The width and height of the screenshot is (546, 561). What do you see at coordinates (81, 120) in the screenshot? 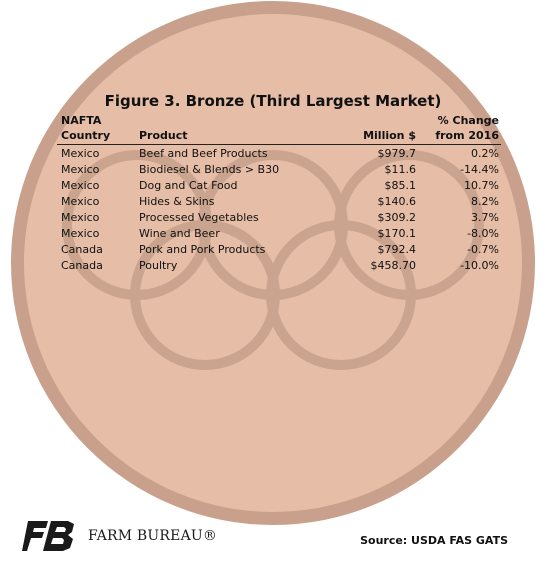
I see `header-country-line1: NAFTA` at bounding box center [81, 120].